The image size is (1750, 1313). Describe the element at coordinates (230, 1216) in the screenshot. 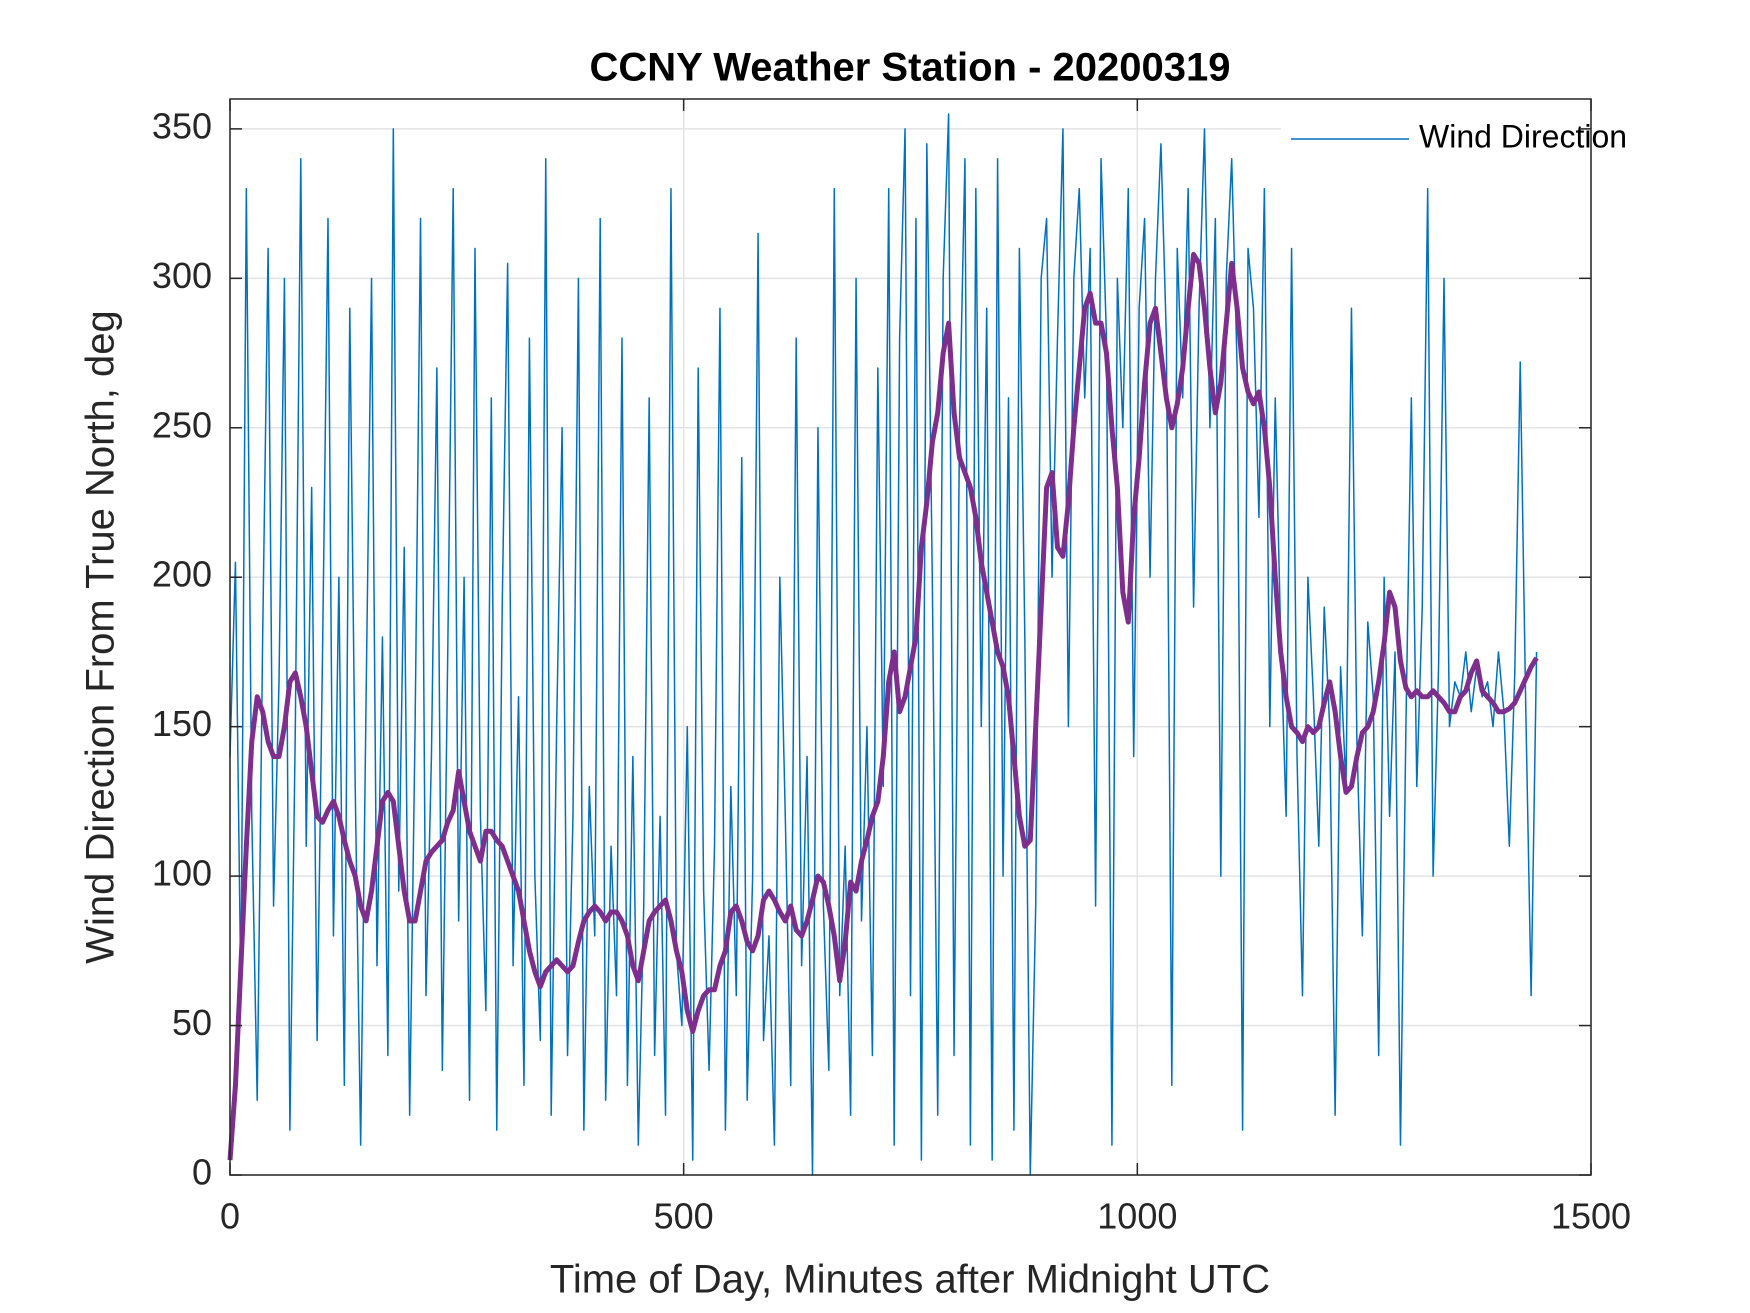

I see `x-tick-label: 0` at that location.